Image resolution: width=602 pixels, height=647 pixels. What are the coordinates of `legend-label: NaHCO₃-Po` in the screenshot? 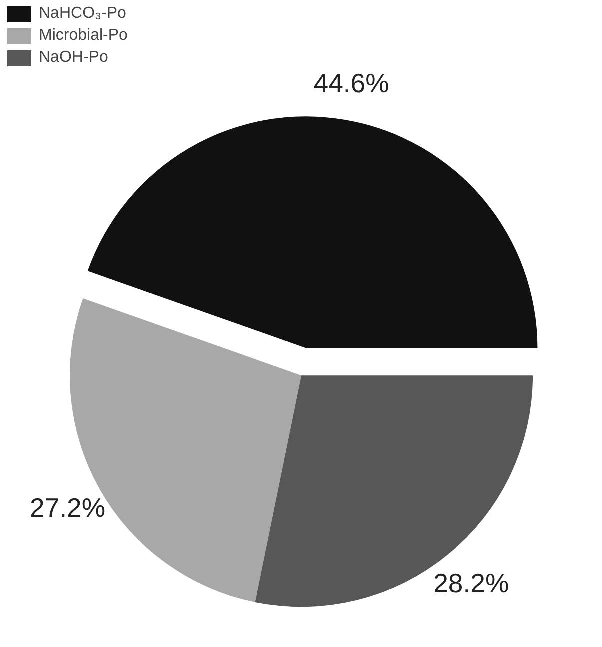 It's located at (82, 14).